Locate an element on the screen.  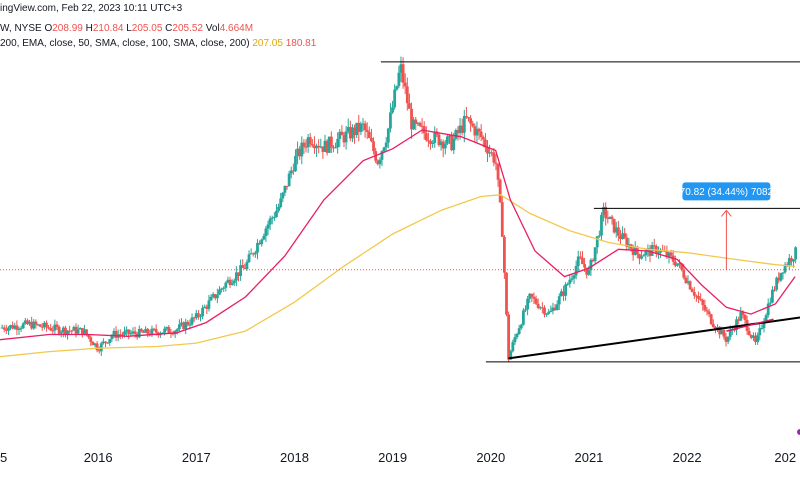
scroll-marker is located at coordinates (798, 432).